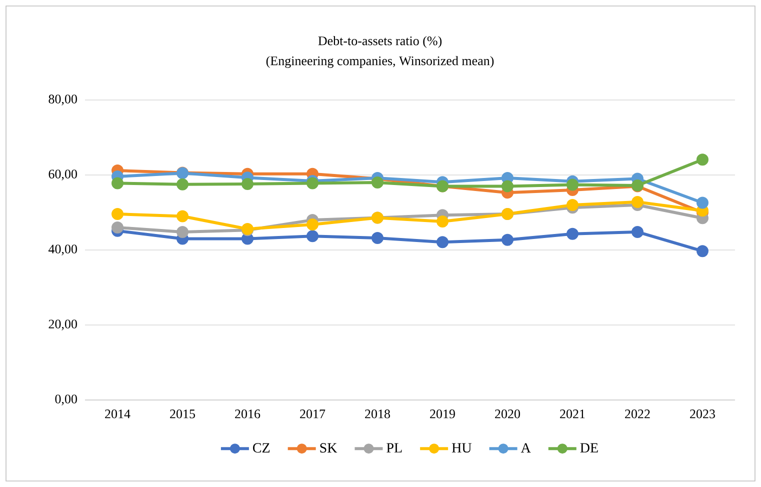 The width and height of the screenshot is (761, 487). What do you see at coordinates (247, 414) in the screenshot?
I see `x-tick-label: 2016` at bounding box center [247, 414].